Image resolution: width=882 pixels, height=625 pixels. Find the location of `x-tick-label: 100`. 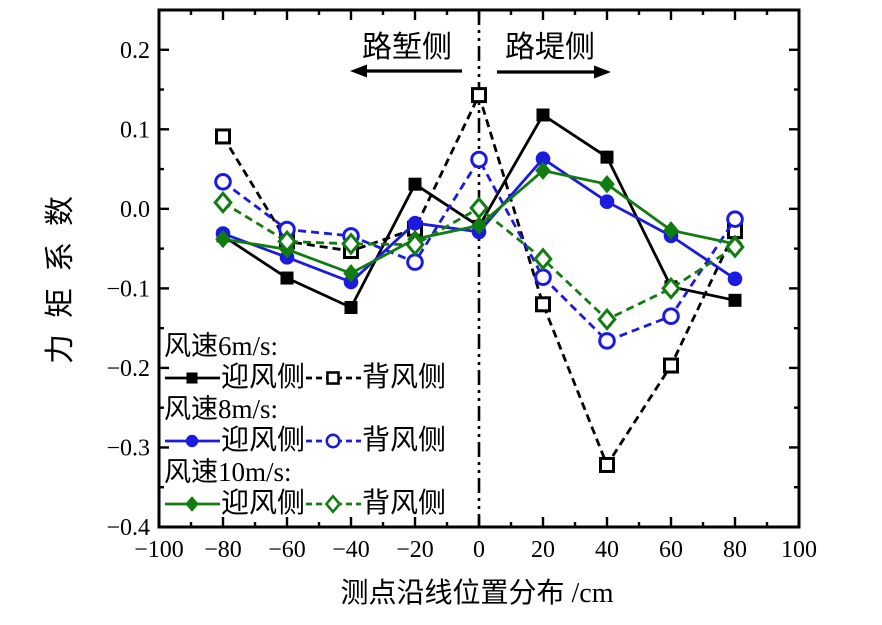

x-tick-label: 100 is located at coordinates (799, 550).